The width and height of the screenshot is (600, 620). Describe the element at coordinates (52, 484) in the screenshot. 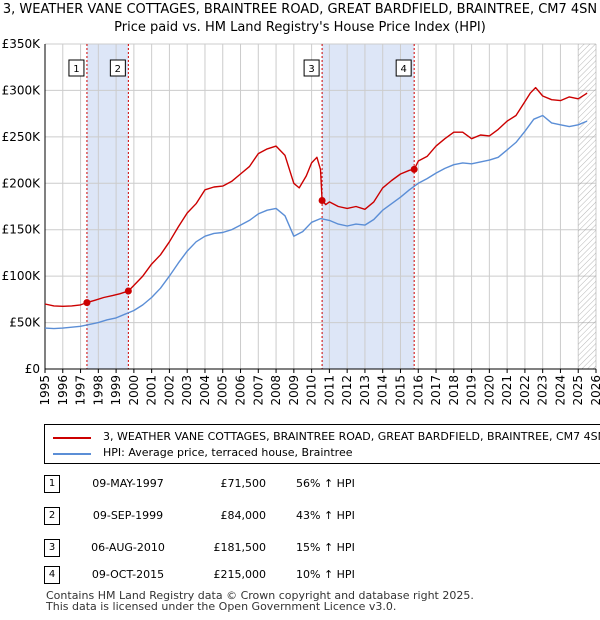

I see `transaction-number: 1` at that location.